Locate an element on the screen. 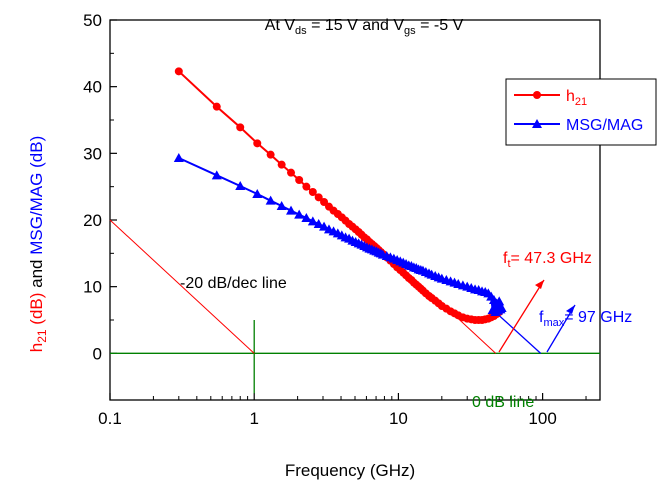 This screenshot has height=485, width=672. y-tick-label: 20 is located at coordinates (92, 220).